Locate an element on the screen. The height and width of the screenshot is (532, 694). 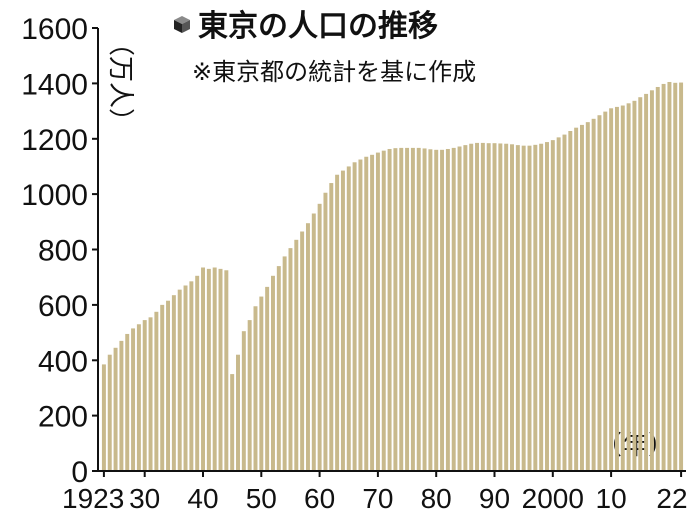
bar-2006 is located at coordinates (587, 296).